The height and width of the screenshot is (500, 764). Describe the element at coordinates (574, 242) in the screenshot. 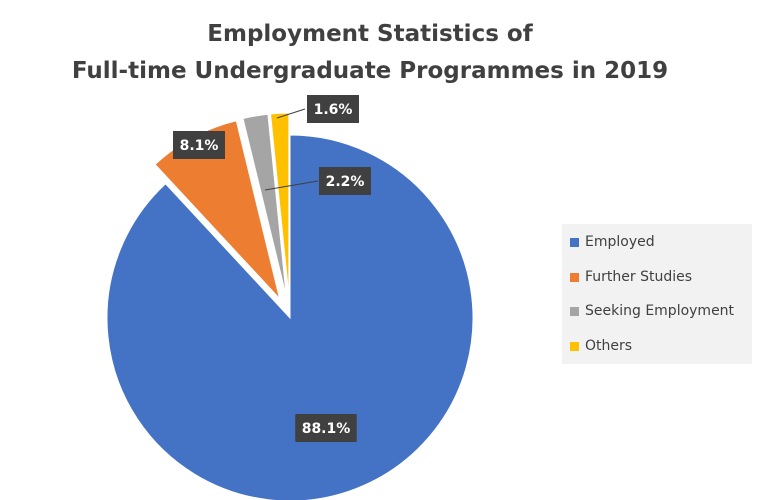

I see `legend-swatch-employed` at that location.